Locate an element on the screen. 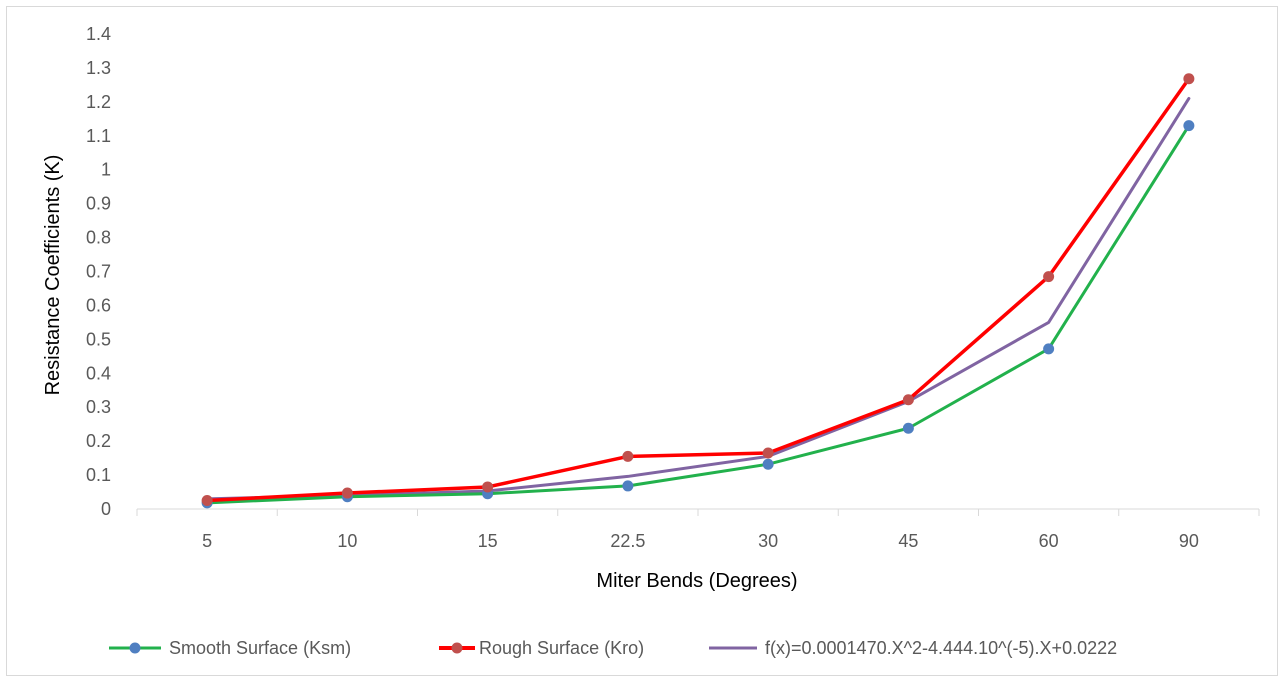 The width and height of the screenshot is (1285, 683). x-tick-label: 10 is located at coordinates (347, 541).